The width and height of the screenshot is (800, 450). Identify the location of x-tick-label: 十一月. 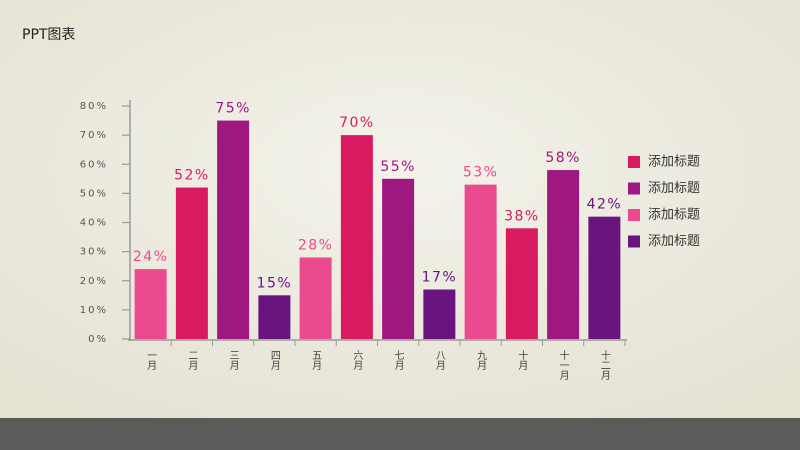
(563, 365).